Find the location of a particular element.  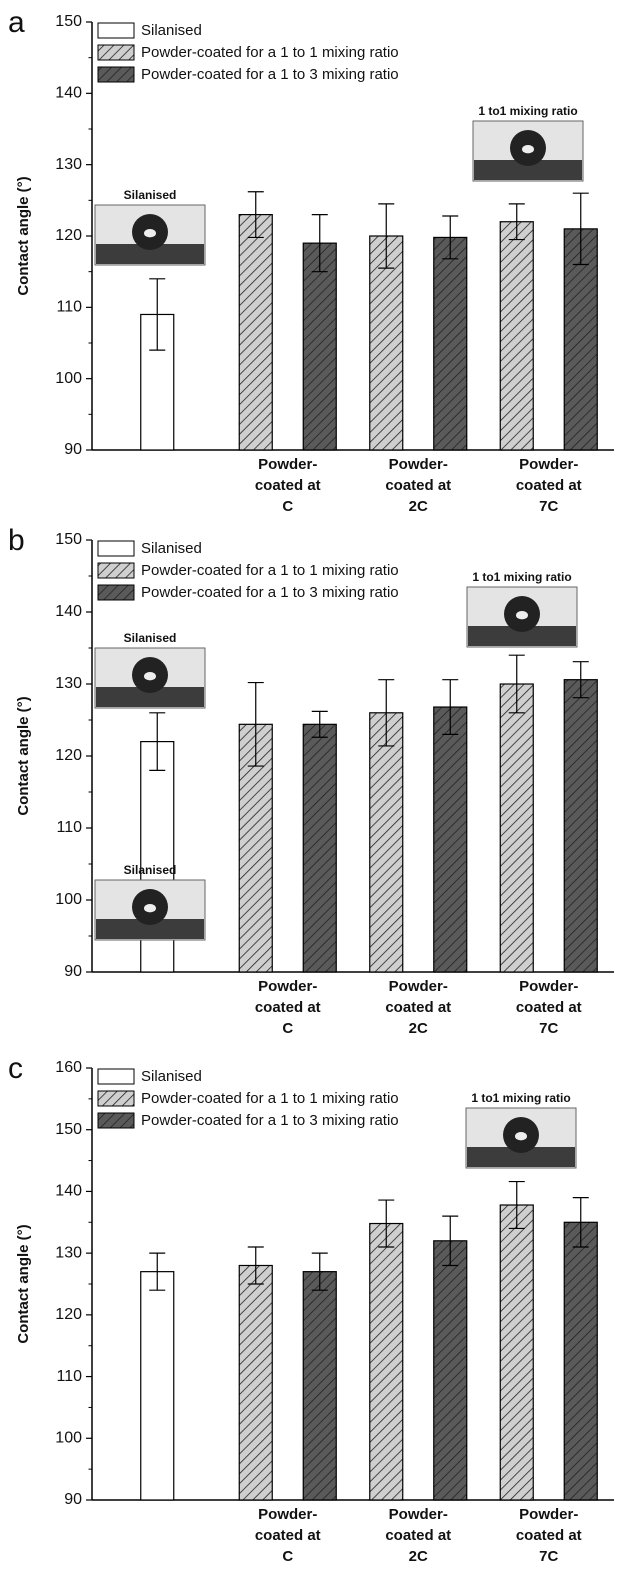

panel-label: c is located at coordinates (15, 1068).